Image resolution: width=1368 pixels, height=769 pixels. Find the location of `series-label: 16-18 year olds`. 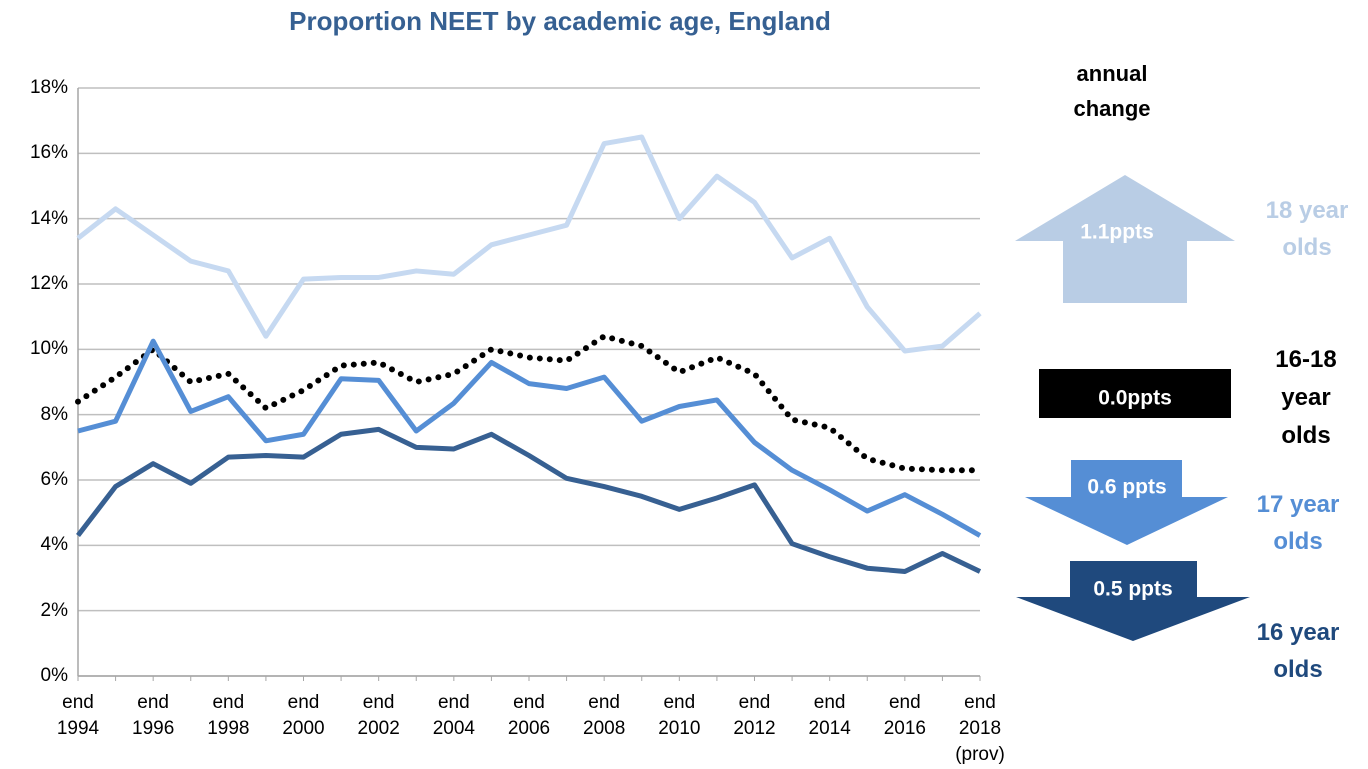

series-label: 16-18 year olds is located at coordinates (1306, 397).